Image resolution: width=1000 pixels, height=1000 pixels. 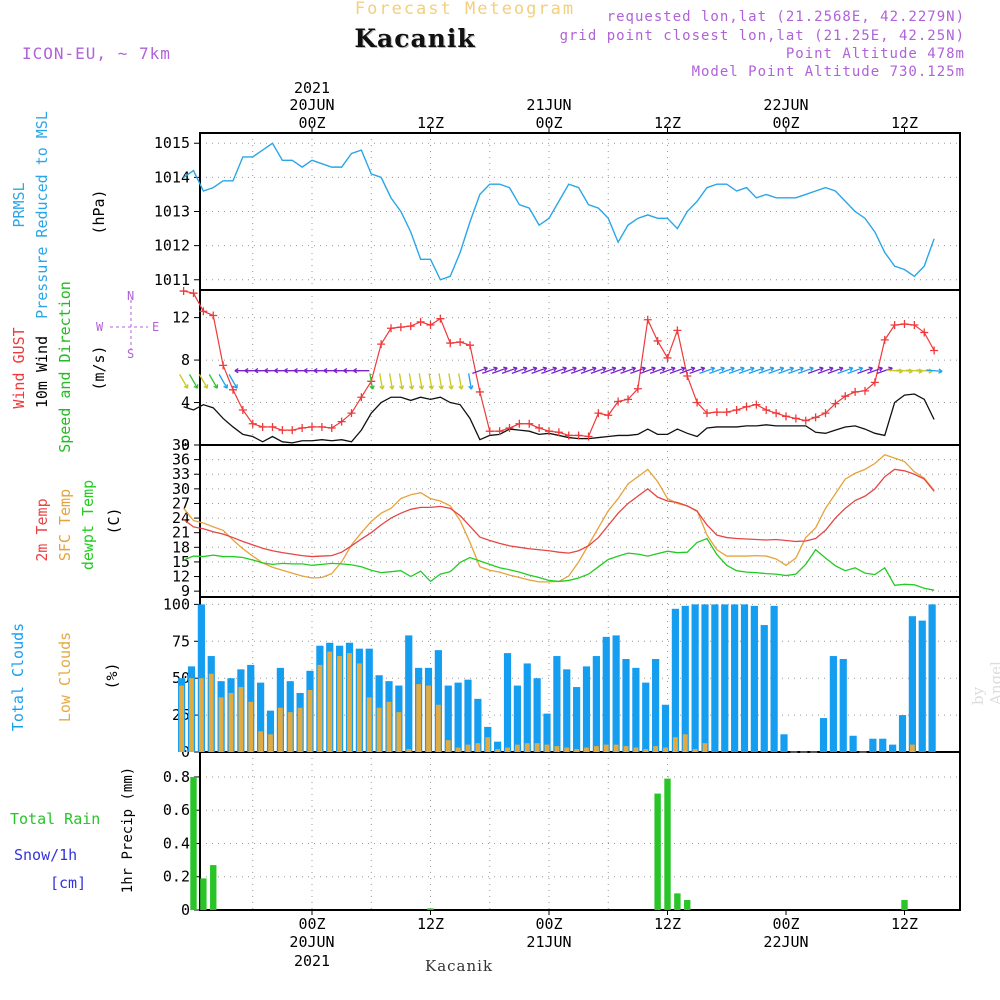 What do you see at coordinates (176, 810) in the screenshot?
I see `y-tick-label: 0.6` at bounding box center [176, 810].